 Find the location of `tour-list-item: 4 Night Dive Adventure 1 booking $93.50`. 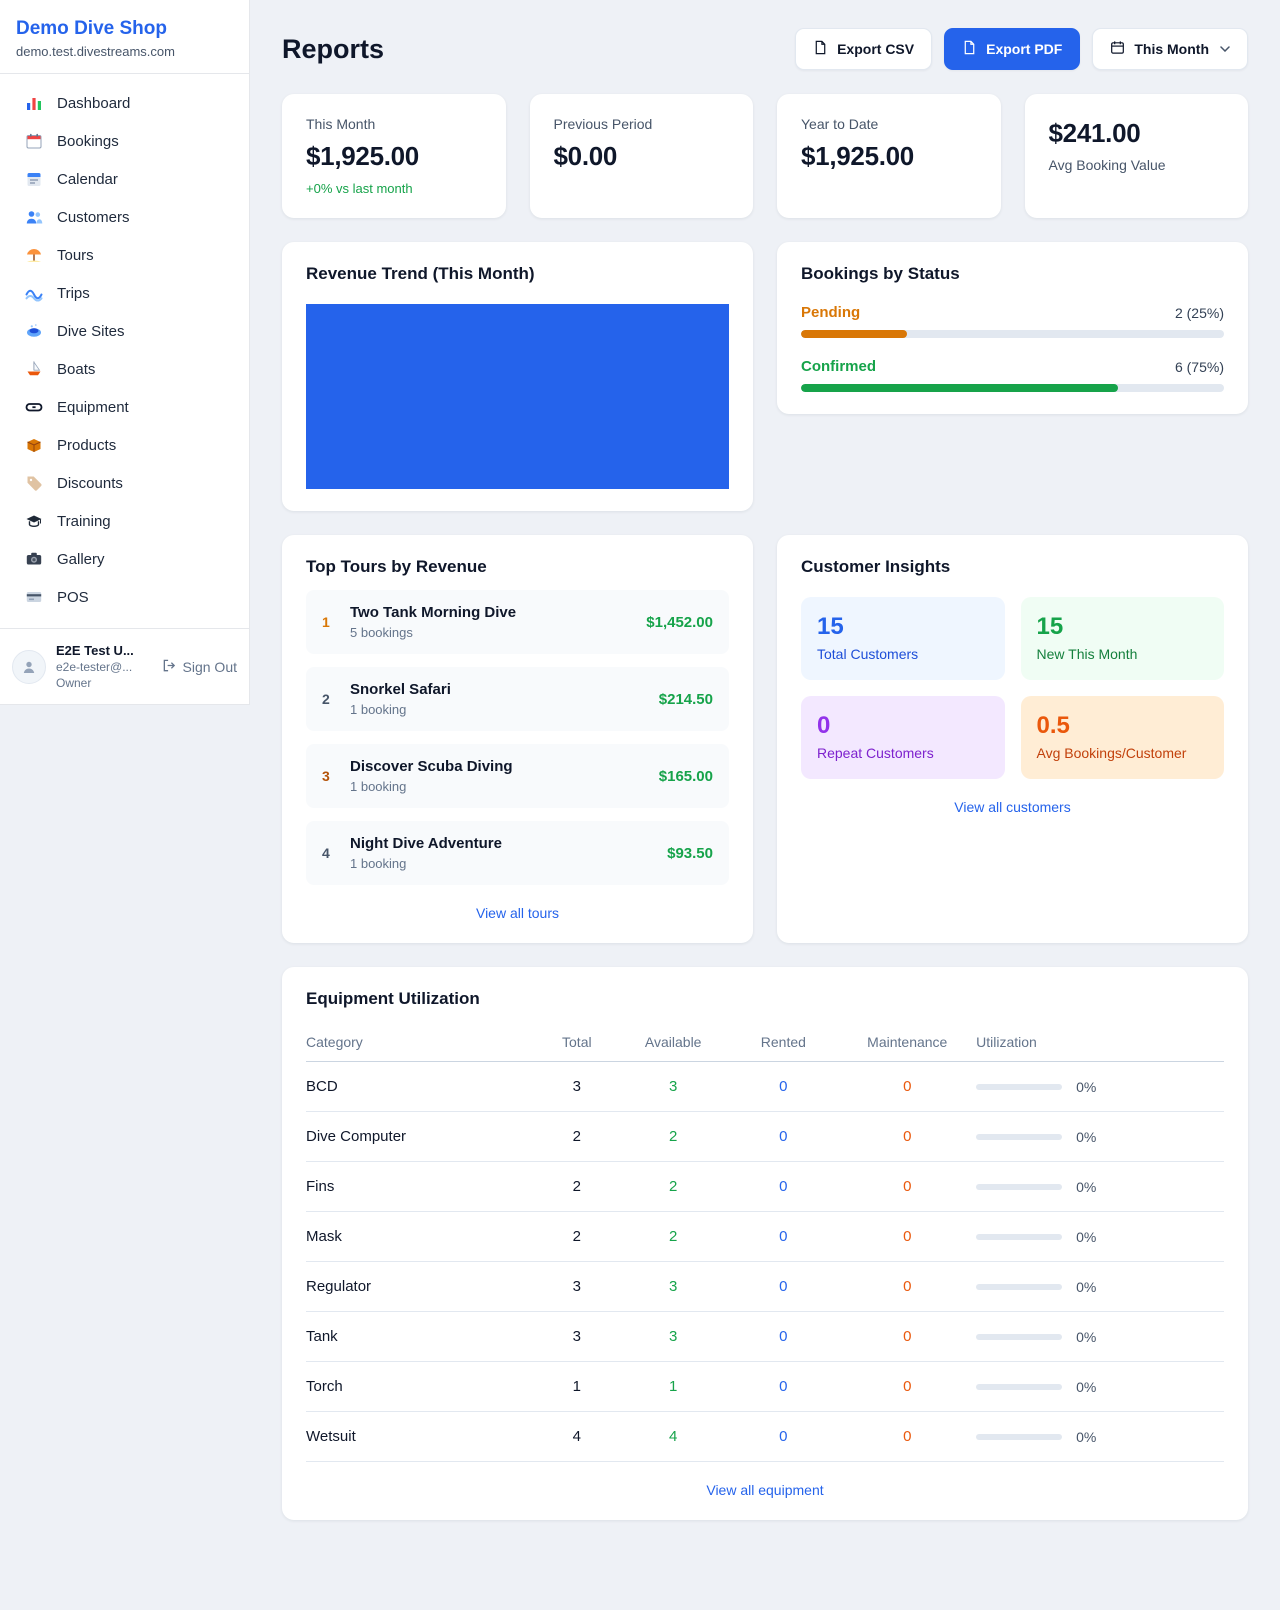

tour-list-item: 4 Night Dive Adventure 1 booking $93.50 is located at coordinates (517, 853).